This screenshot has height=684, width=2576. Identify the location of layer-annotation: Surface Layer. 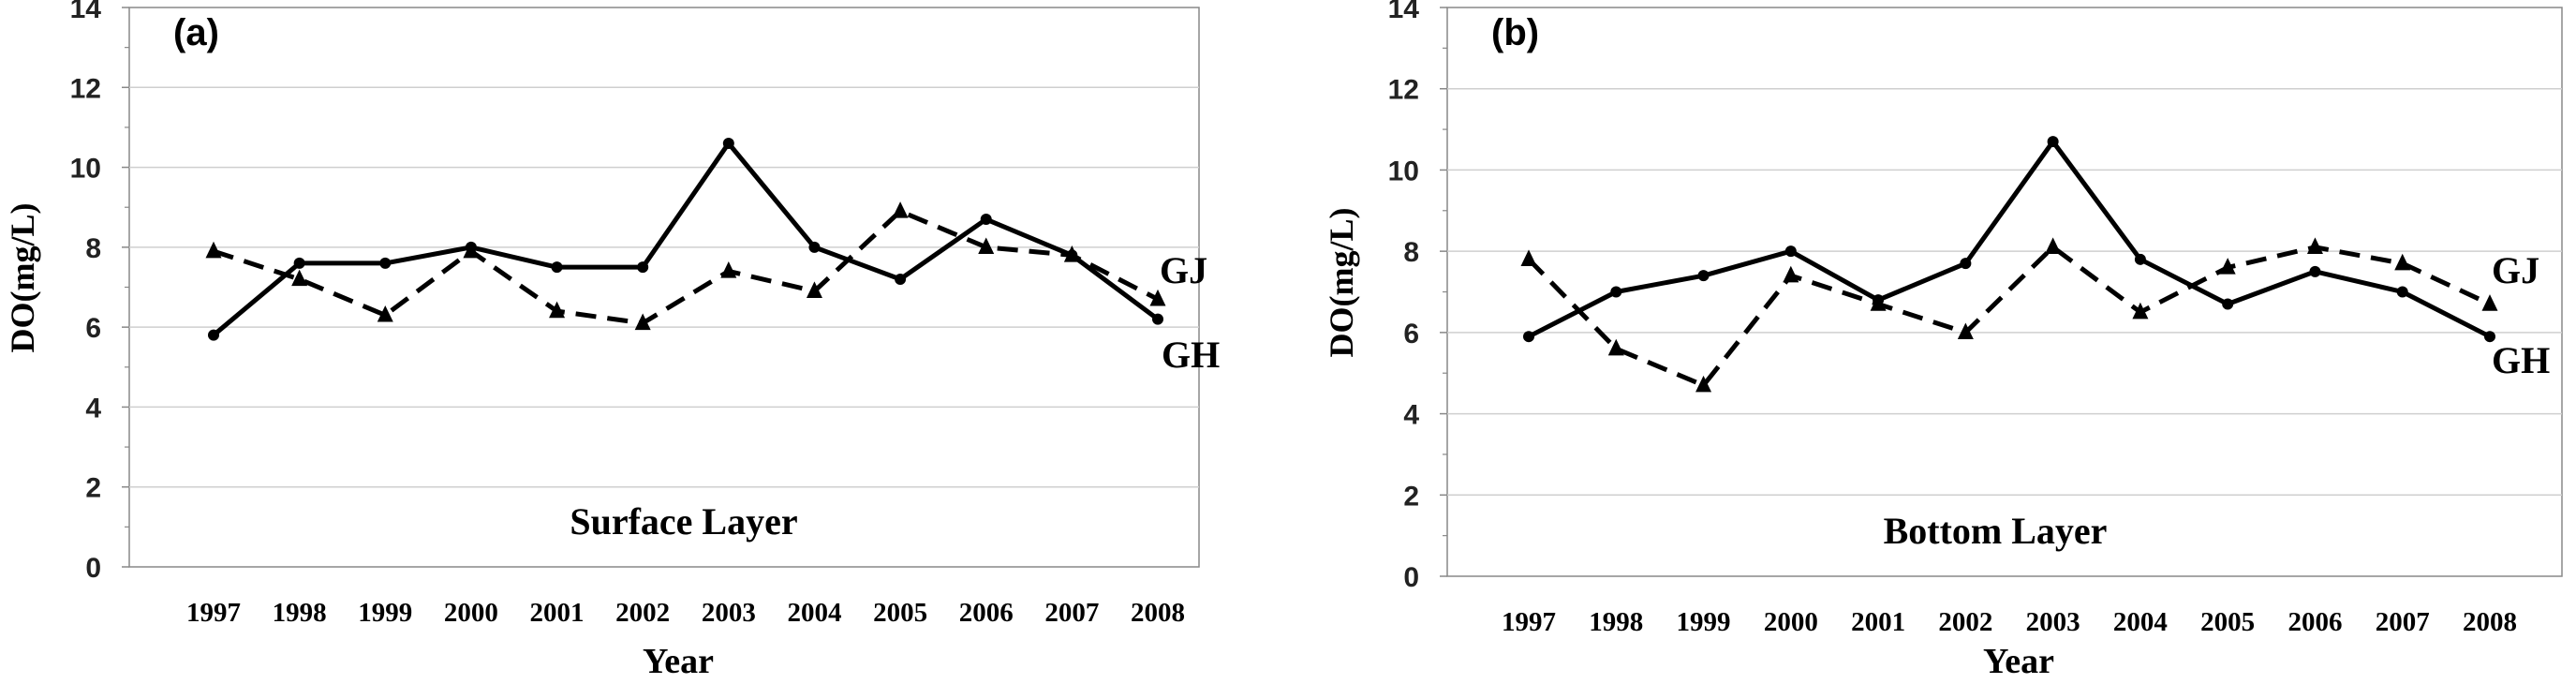
(683, 521).